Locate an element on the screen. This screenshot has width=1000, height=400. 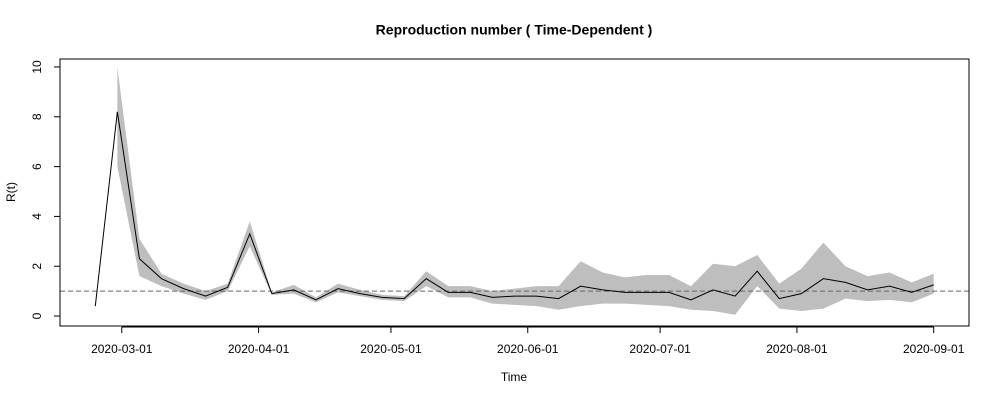
x-tick-label: 2020-09-01 is located at coordinates (934, 349).